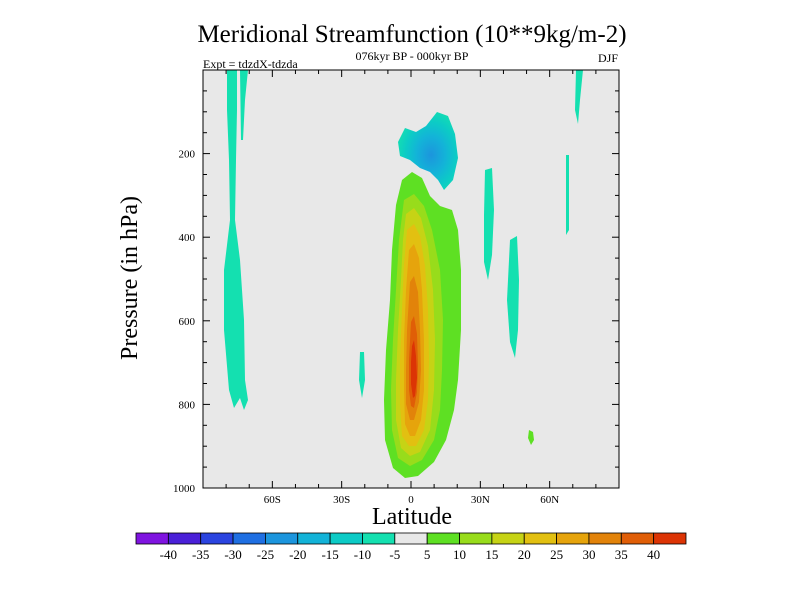 This screenshot has width=800, height=600. I want to click on colorbar-label: 25, so click(556, 554).